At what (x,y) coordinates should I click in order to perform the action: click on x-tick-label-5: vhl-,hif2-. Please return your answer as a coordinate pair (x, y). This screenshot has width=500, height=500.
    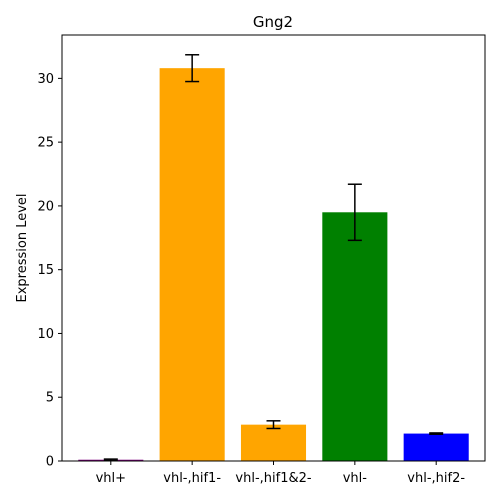
    Looking at the image, I should click on (436, 478).